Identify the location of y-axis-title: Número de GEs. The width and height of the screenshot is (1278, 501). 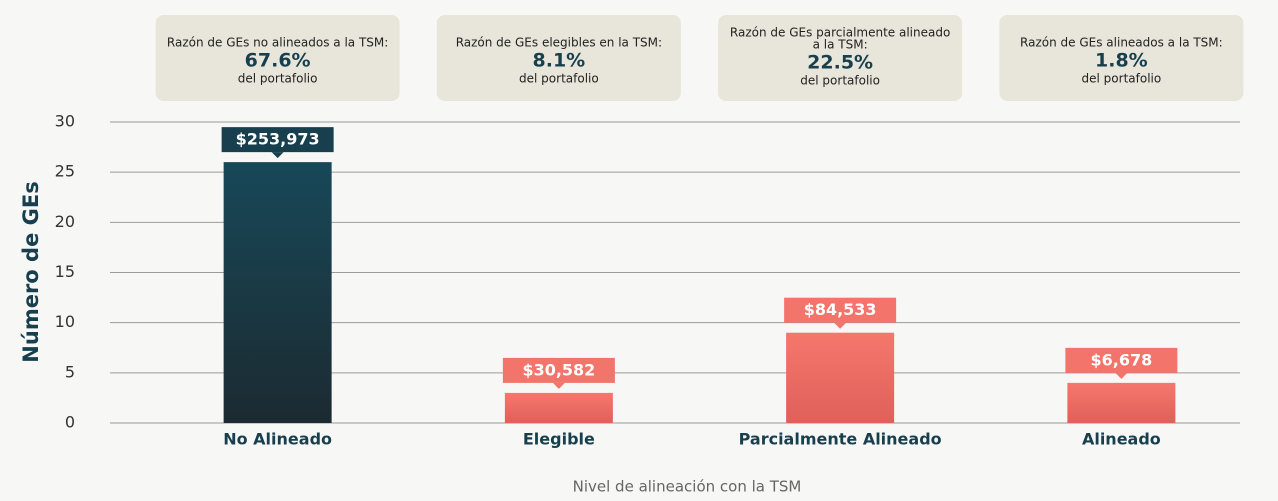
(31, 271).